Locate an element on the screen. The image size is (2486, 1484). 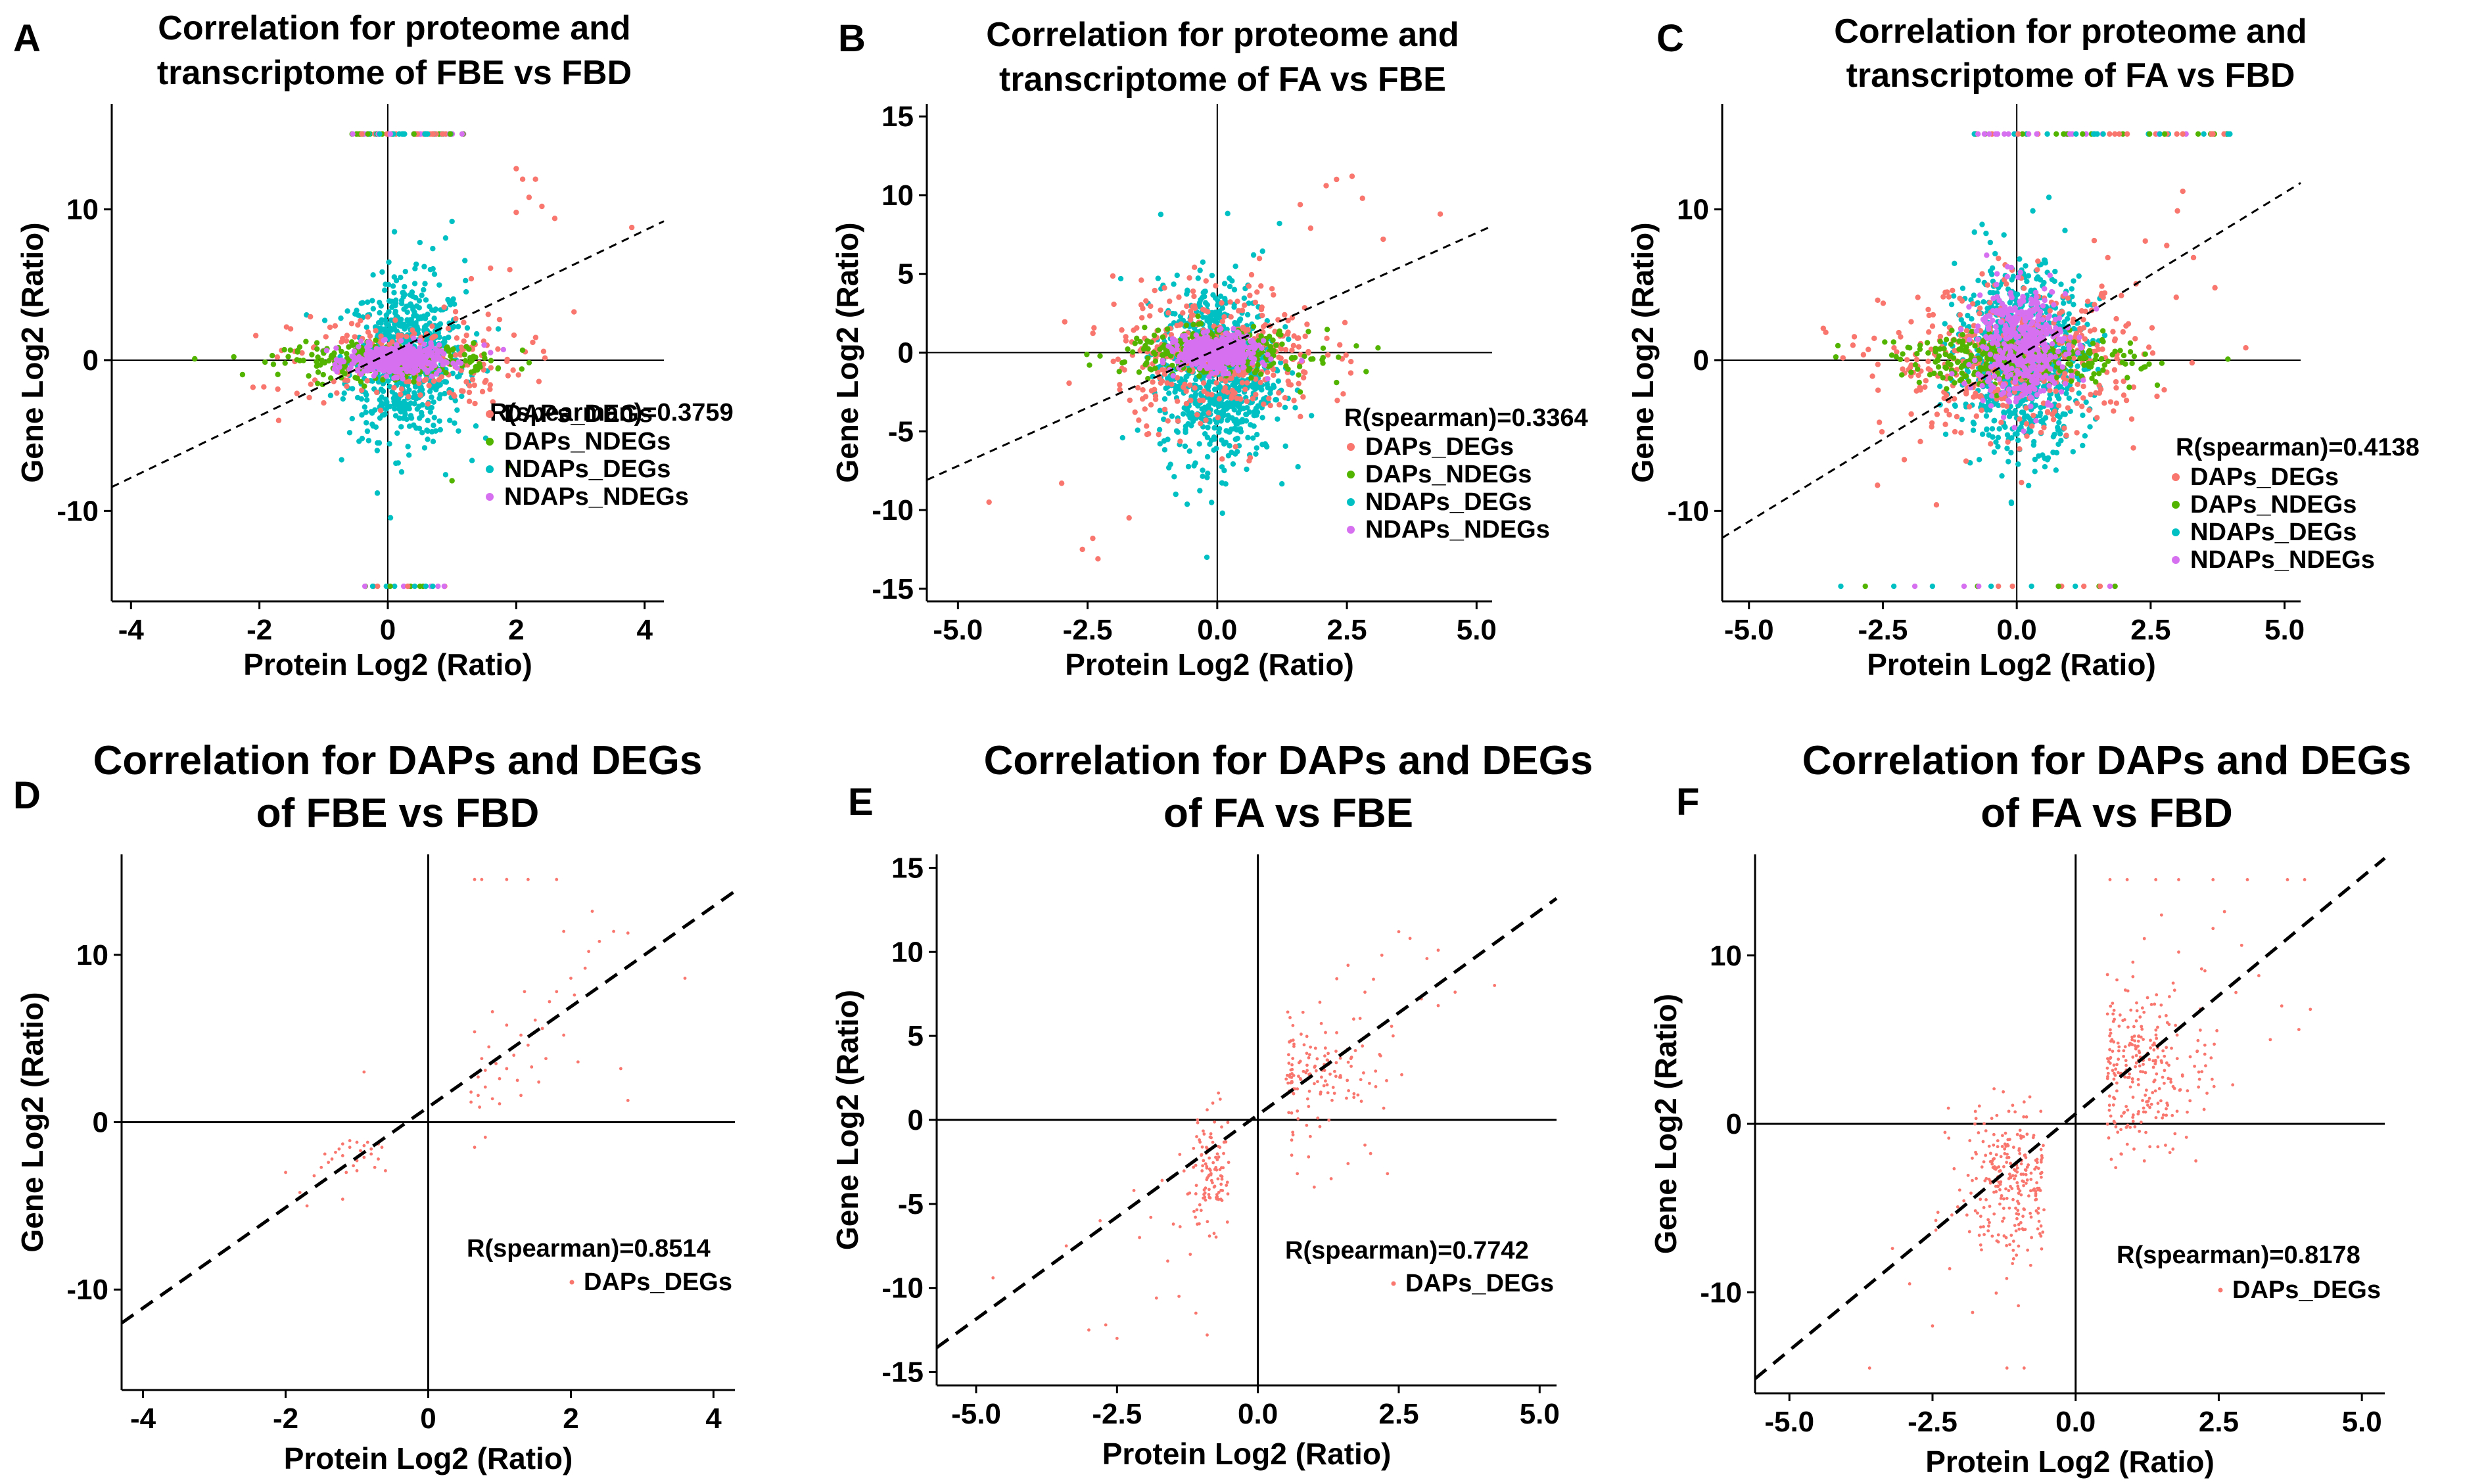
y-tick-label: -10 is located at coordinates (1688, 511).